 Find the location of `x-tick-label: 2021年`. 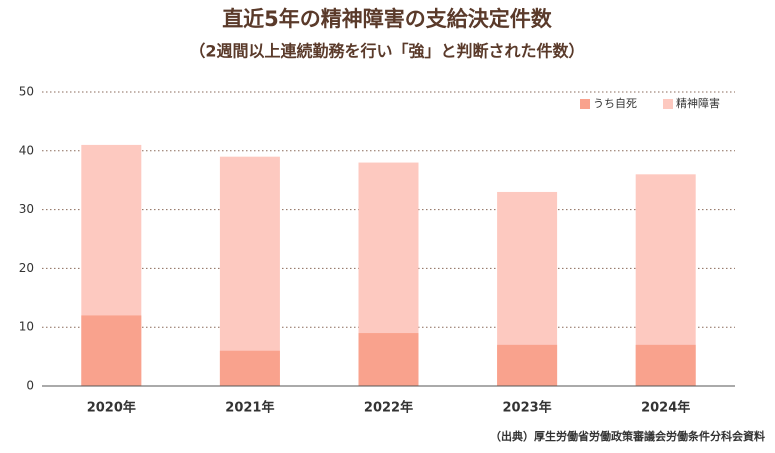

x-tick-label: 2021年 is located at coordinates (249, 408).